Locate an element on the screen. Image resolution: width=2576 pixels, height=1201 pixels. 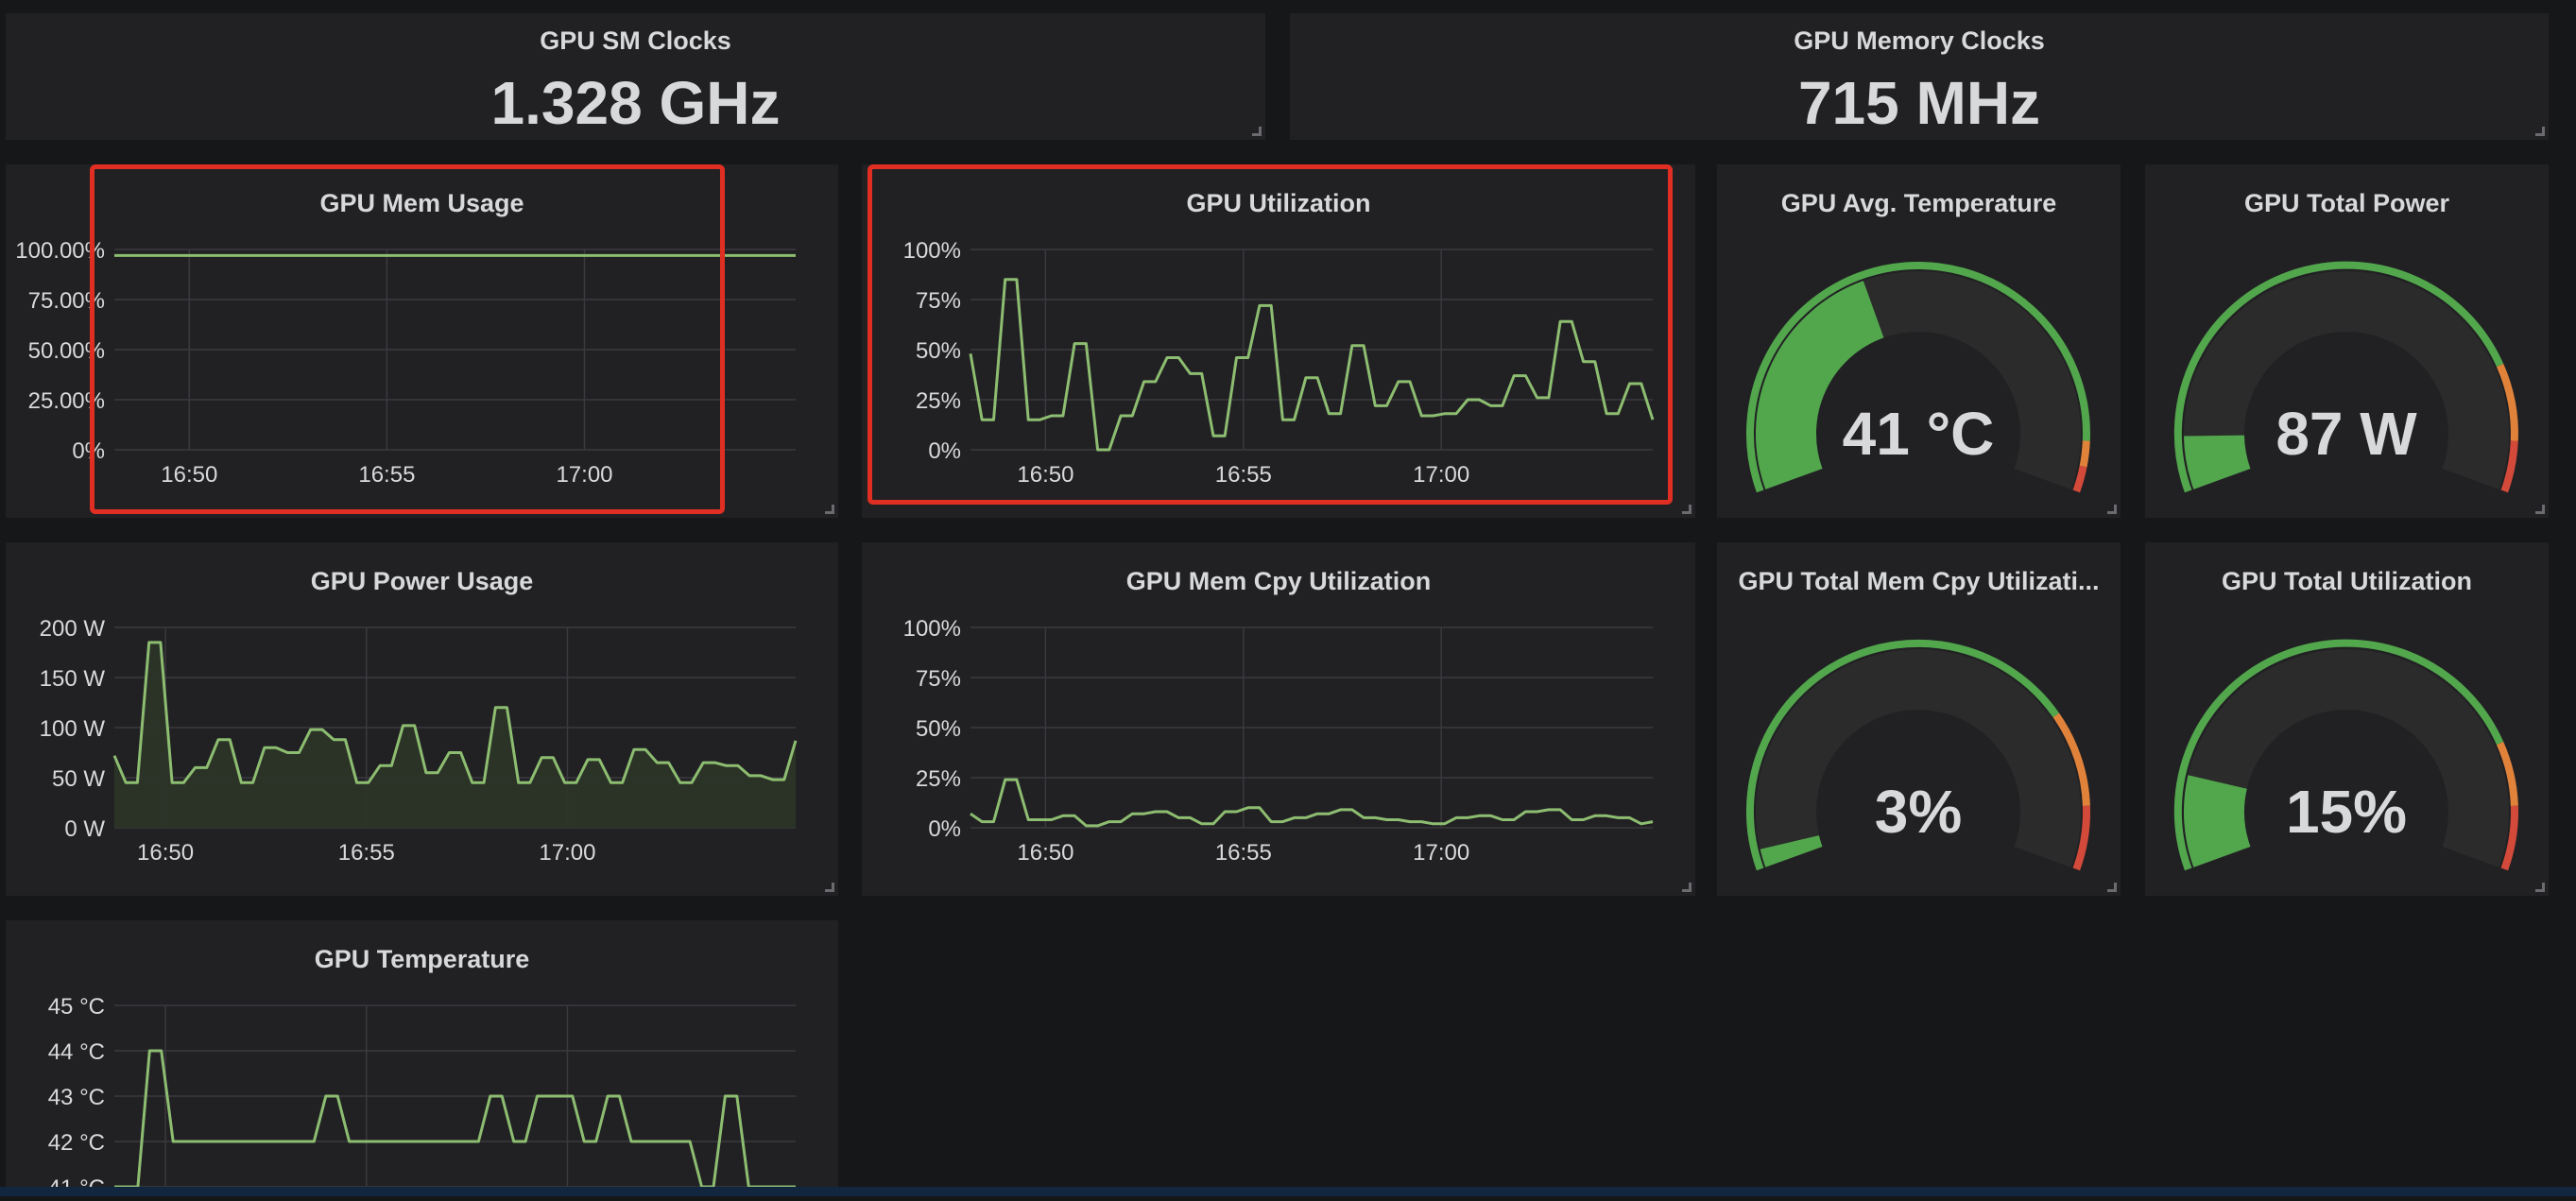
y-tick-label: 43 °C is located at coordinates (76, 1097).